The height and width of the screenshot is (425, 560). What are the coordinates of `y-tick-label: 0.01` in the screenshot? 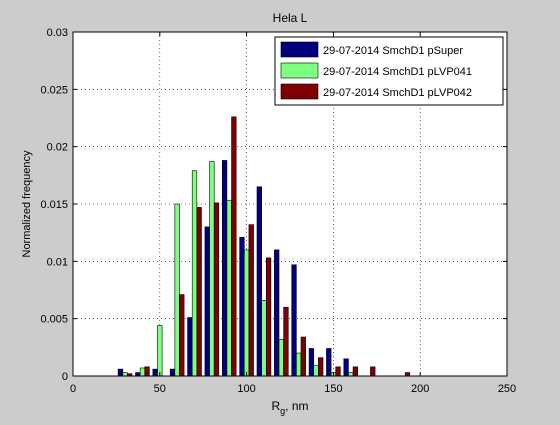 It's located at (57, 262).